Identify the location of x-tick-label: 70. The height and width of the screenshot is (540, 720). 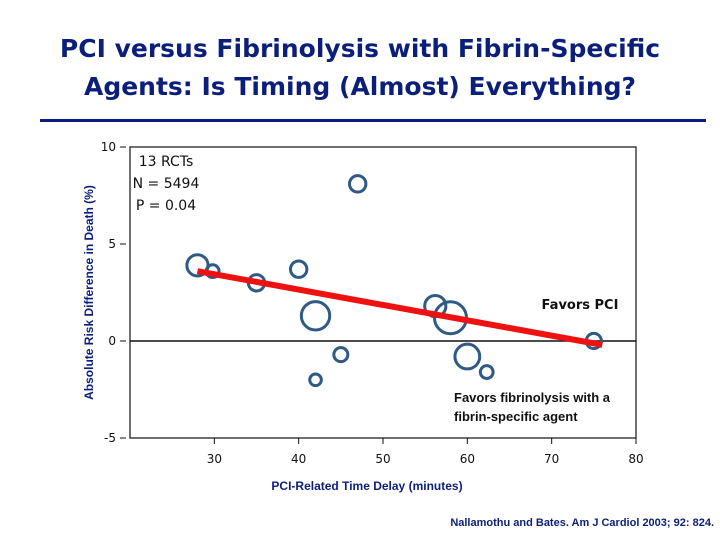
(551, 459).